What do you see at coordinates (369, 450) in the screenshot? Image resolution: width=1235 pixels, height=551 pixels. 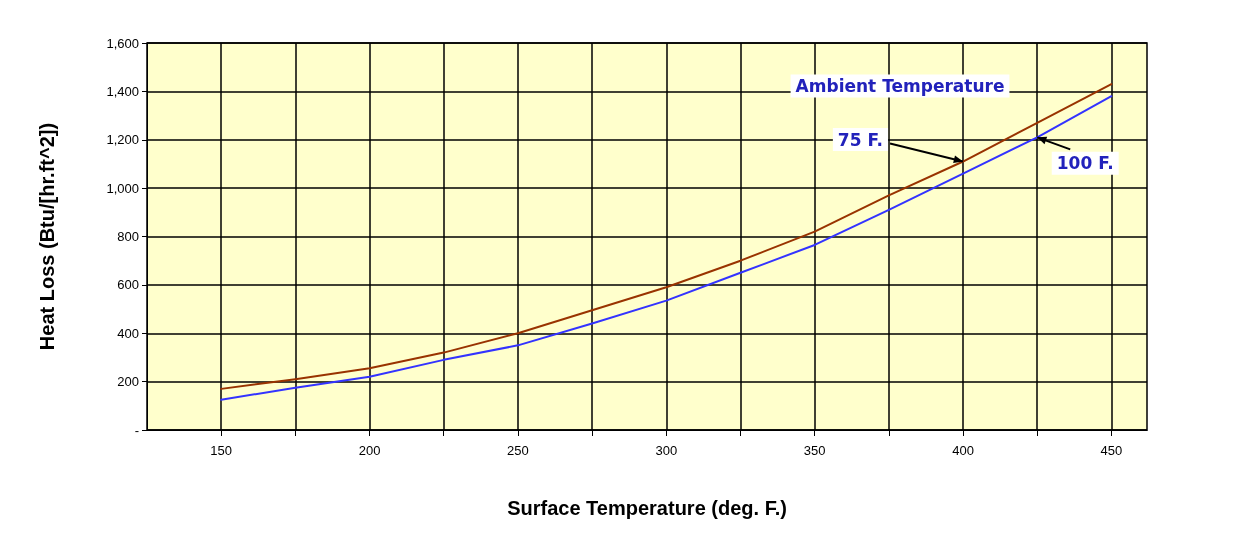 I see `x-tick-label: 200` at bounding box center [369, 450].